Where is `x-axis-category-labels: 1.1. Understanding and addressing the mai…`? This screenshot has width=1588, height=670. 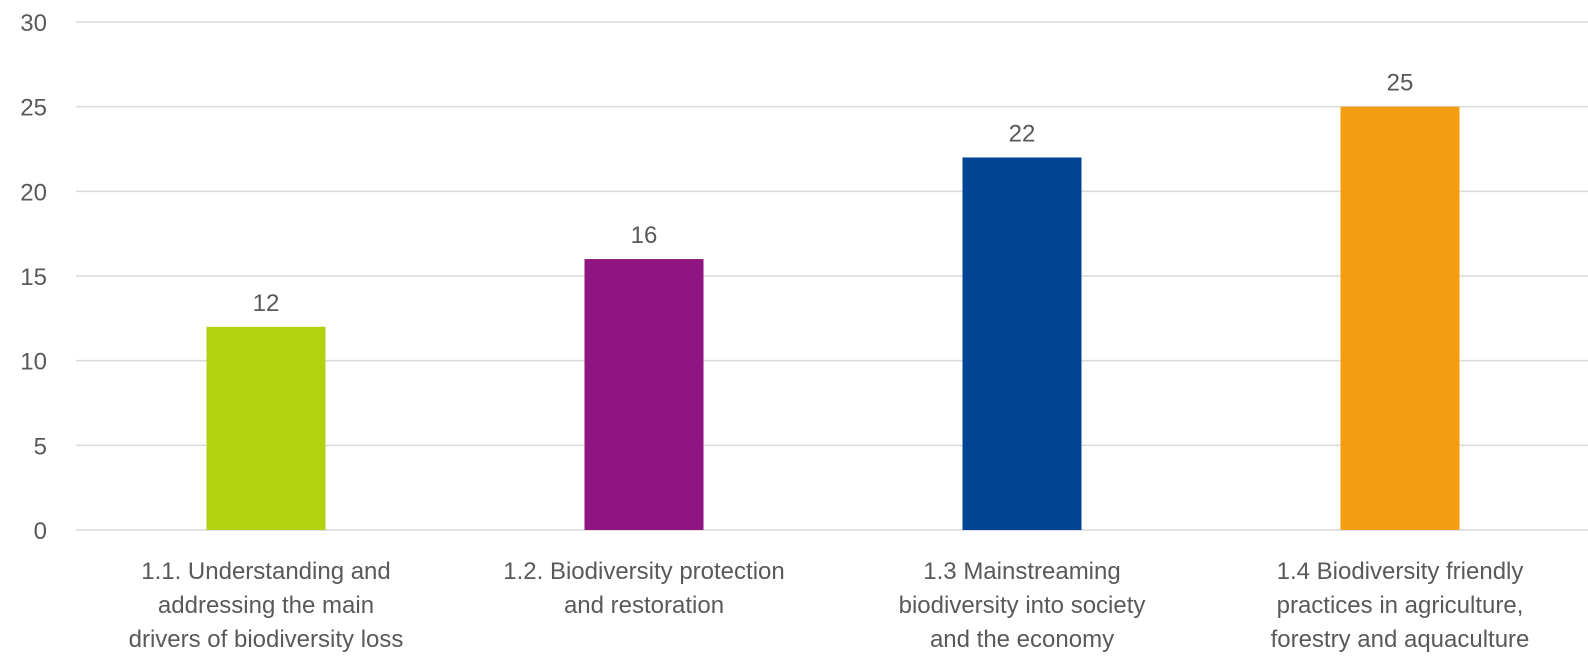 x-axis-category-labels: 1.1. Understanding and addressing the mai… is located at coordinates (829, 605).